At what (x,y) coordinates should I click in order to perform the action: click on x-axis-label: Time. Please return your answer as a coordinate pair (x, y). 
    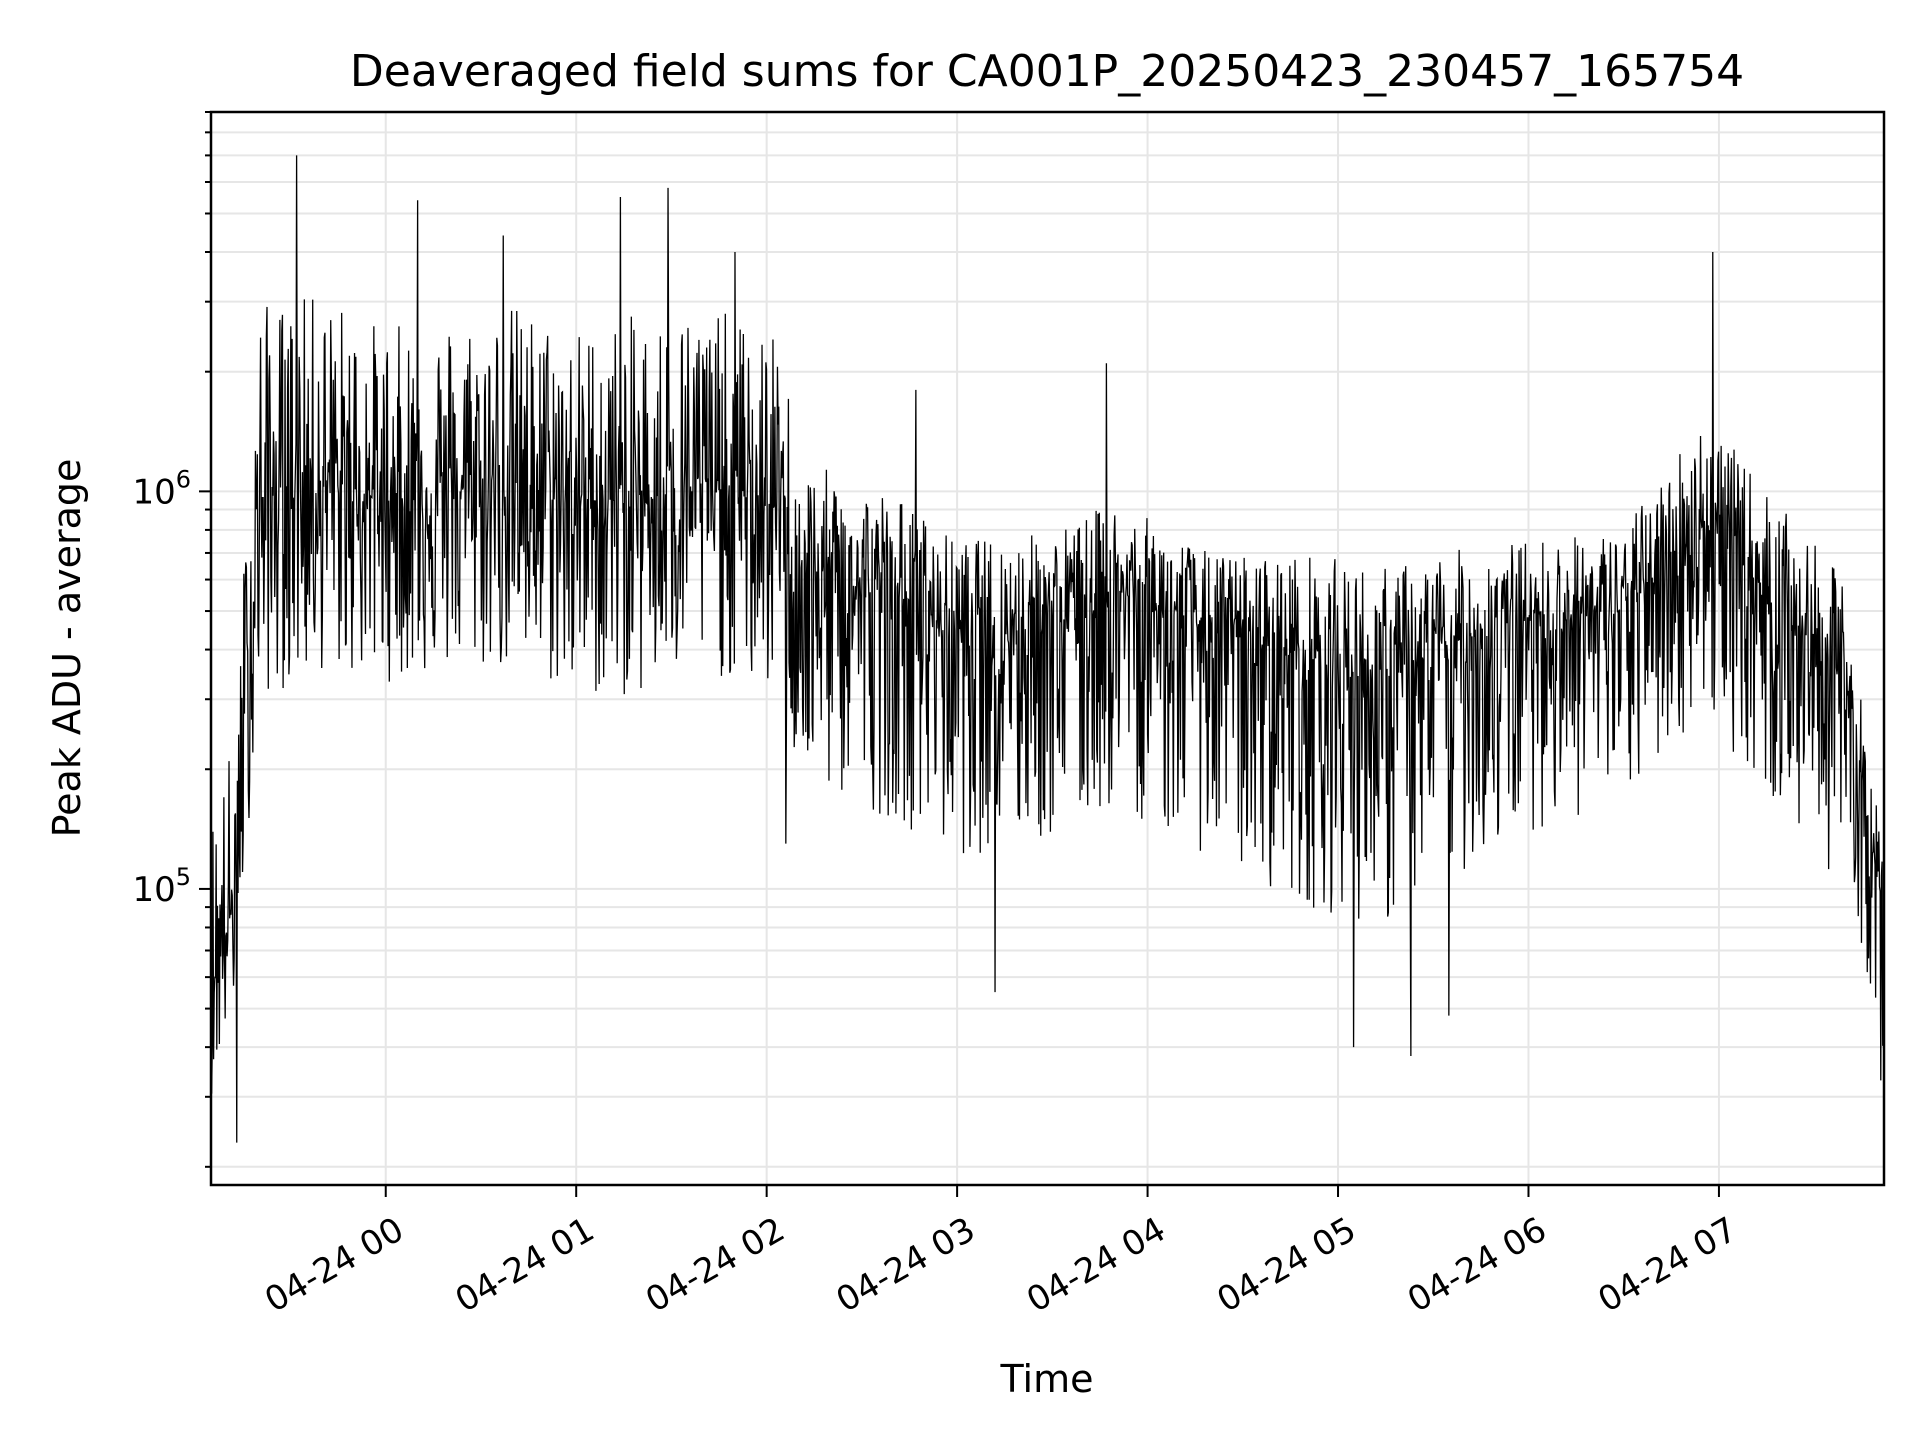
    Looking at the image, I should click on (1047, 1379).